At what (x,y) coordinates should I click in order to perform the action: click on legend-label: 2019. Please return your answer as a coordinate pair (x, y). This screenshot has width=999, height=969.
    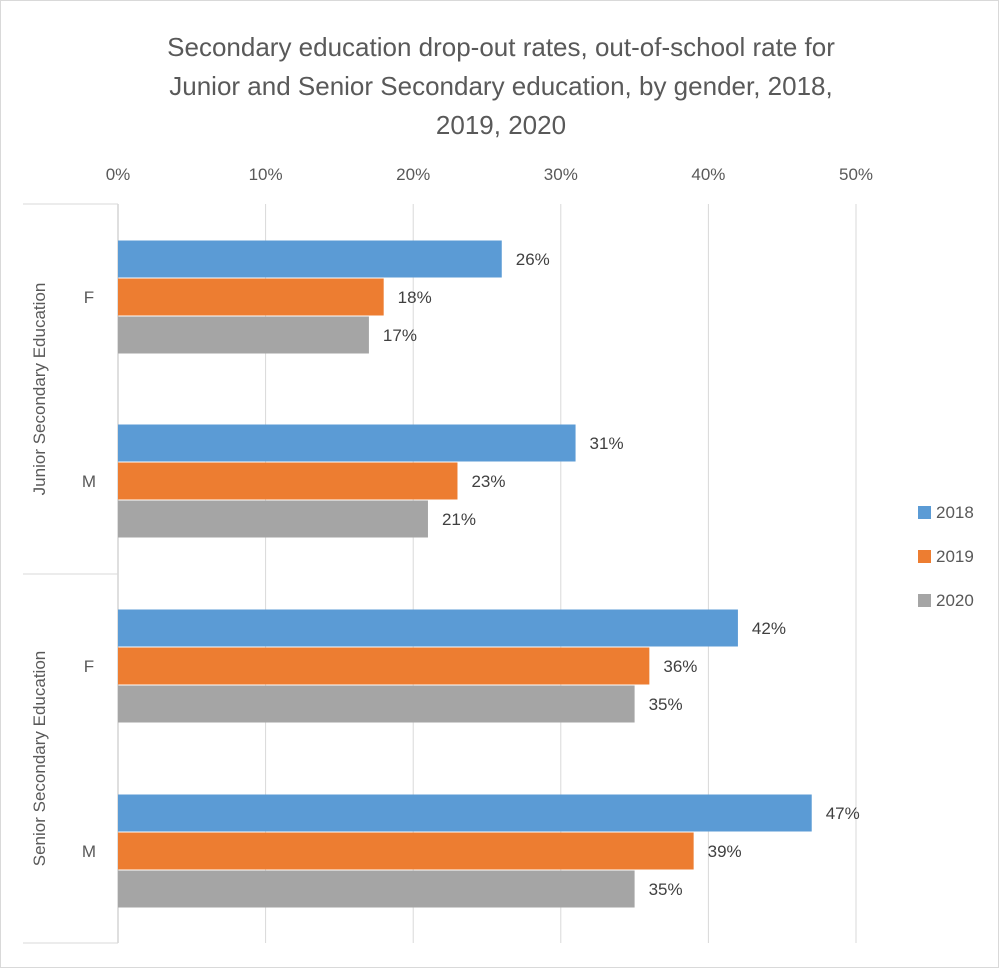
    Looking at the image, I should click on (955, 556).